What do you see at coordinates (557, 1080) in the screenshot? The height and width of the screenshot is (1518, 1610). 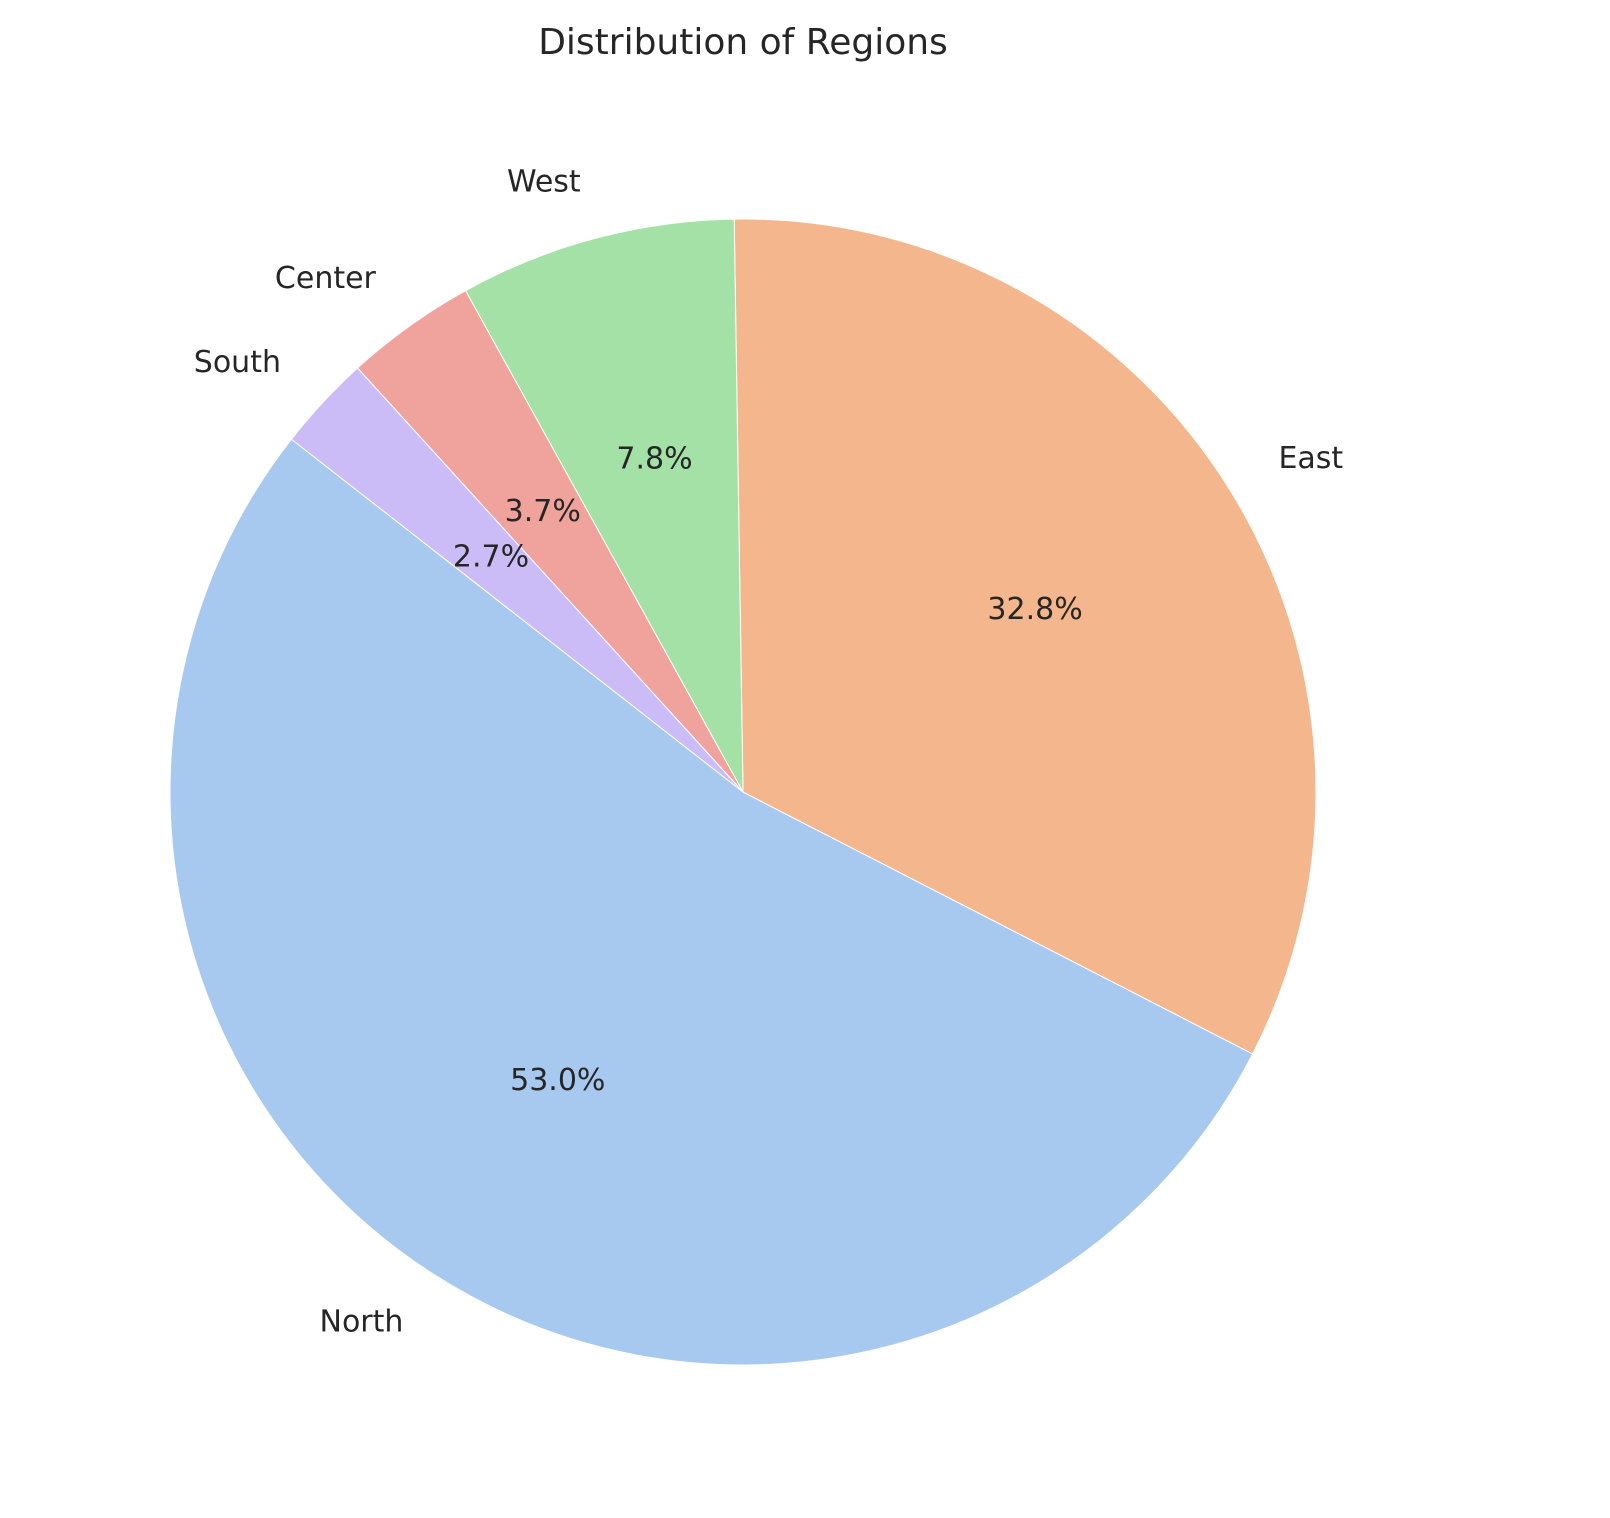 I see `pct-label-north: 53.0%` at bounding box center [557, 1080].